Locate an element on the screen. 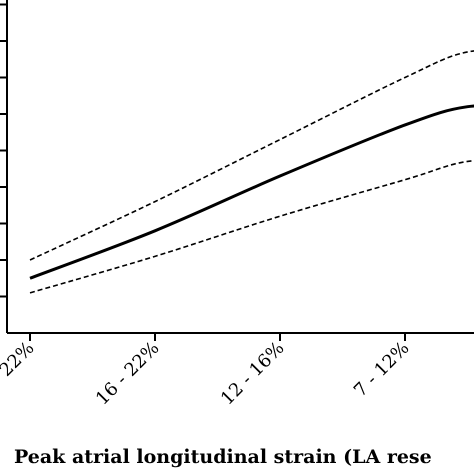 This screenshot has height=474, width=474. x-axis-title: Peak atrial longitudinal strain (LA rese is located at coordinates (223, 457).